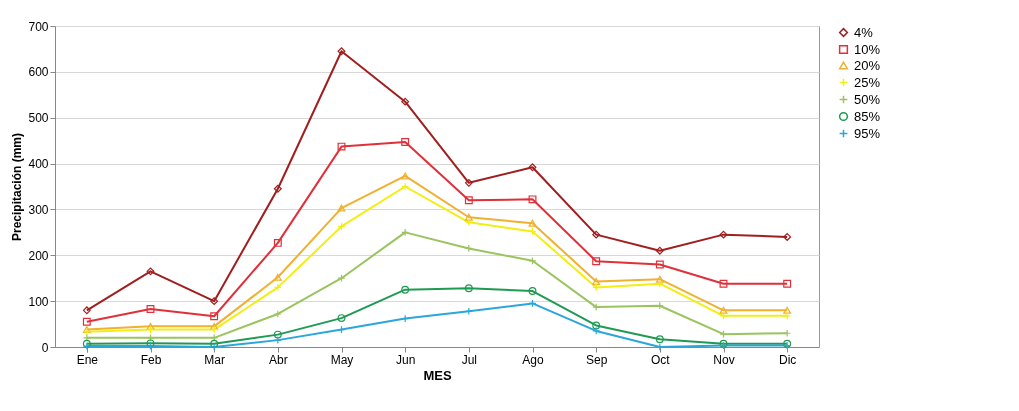  What do you see at coordinates (867, 116) in the screenshot?
I see `legend-label: 85%` at bounding box center [867, 116].